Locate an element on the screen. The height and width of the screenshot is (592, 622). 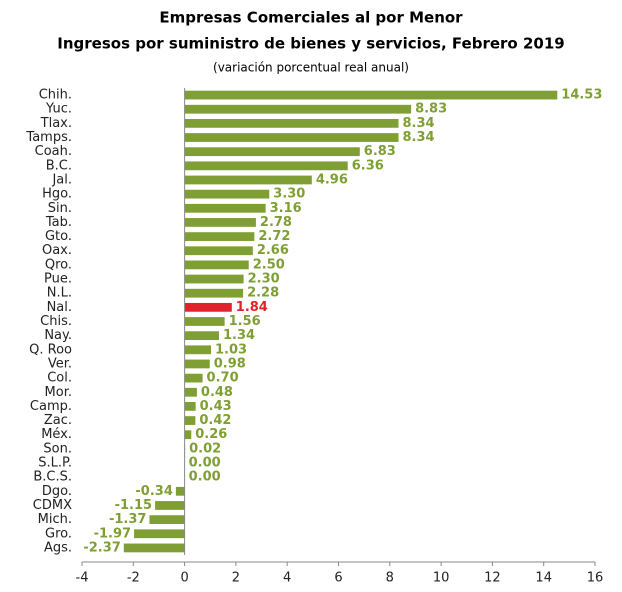
value-label: 1.03 is located at coordinates (231, 349).